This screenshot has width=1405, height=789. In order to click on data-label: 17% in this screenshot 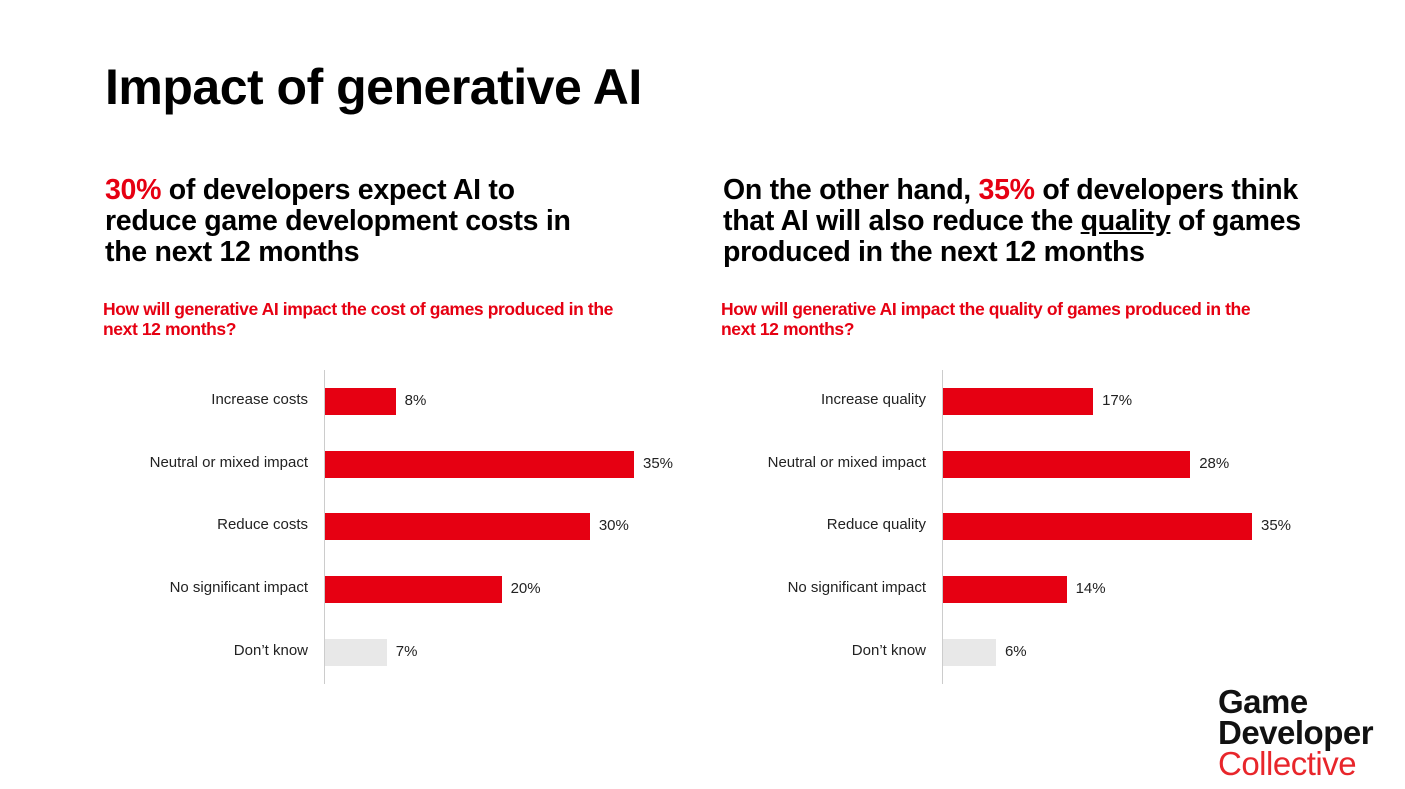, I will do `click(1117, 400)`.